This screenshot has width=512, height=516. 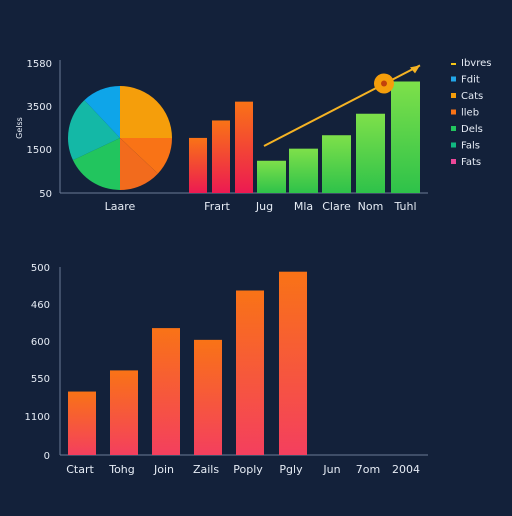 I want to click on y-axis-label-top: Gelss, so click(x=19, y=128).